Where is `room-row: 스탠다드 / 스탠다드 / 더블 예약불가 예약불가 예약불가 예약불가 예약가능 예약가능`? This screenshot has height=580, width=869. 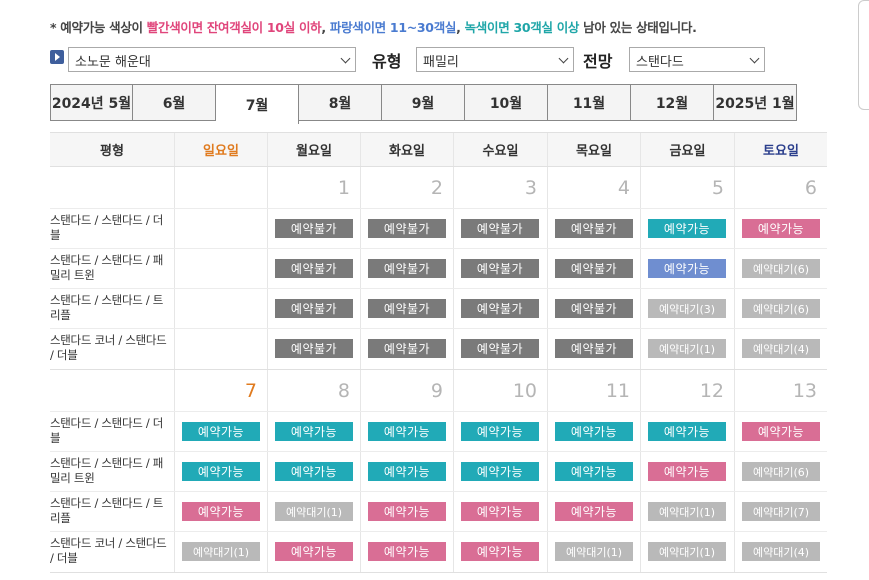 room-row: 스탠다드 / 스탠다드 / 더블 예약불가 예약불가 예약불가 예약불가 예약가능 예약가능 is located at coordinates (438, 229).